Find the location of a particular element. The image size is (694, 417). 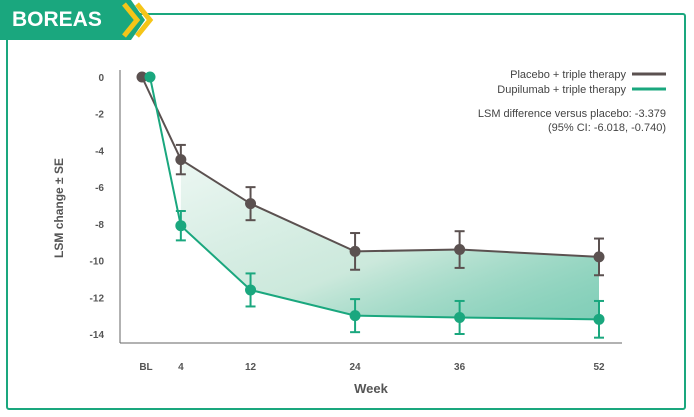

y-tick-label: -6 is located at coordinates (99, 188).